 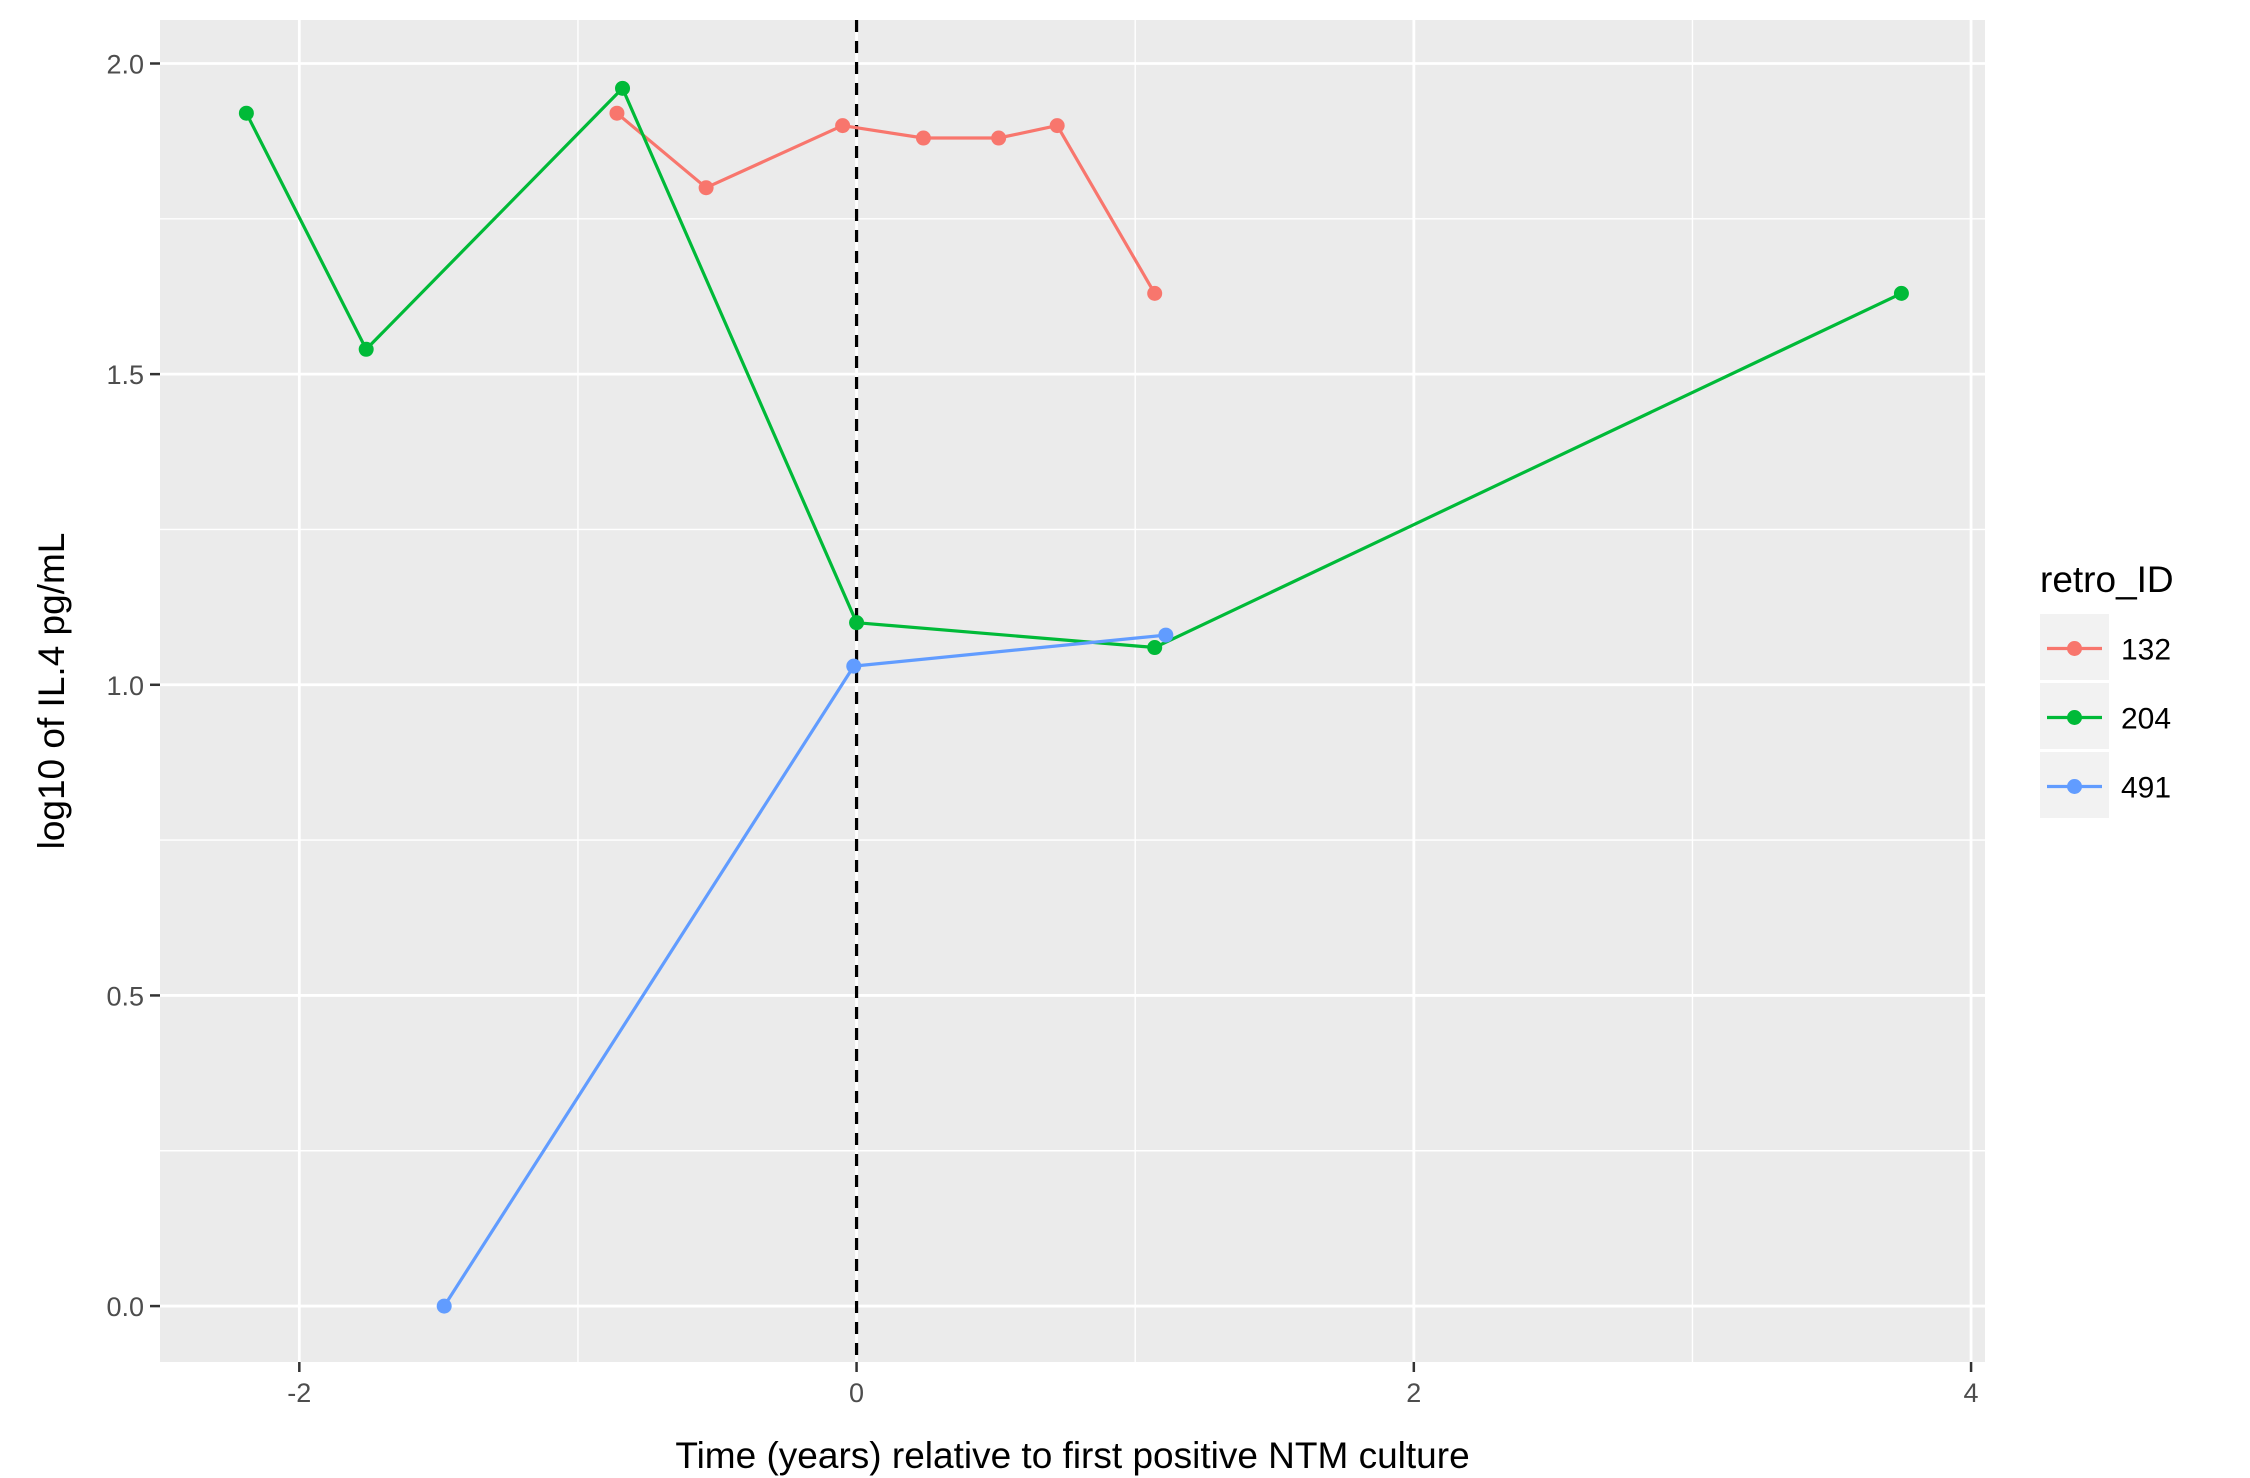 What do you see at coordinates (125, 375) in the screenshot?
I see `y-tick-label: 1.5` at bounding box center [125, 375].